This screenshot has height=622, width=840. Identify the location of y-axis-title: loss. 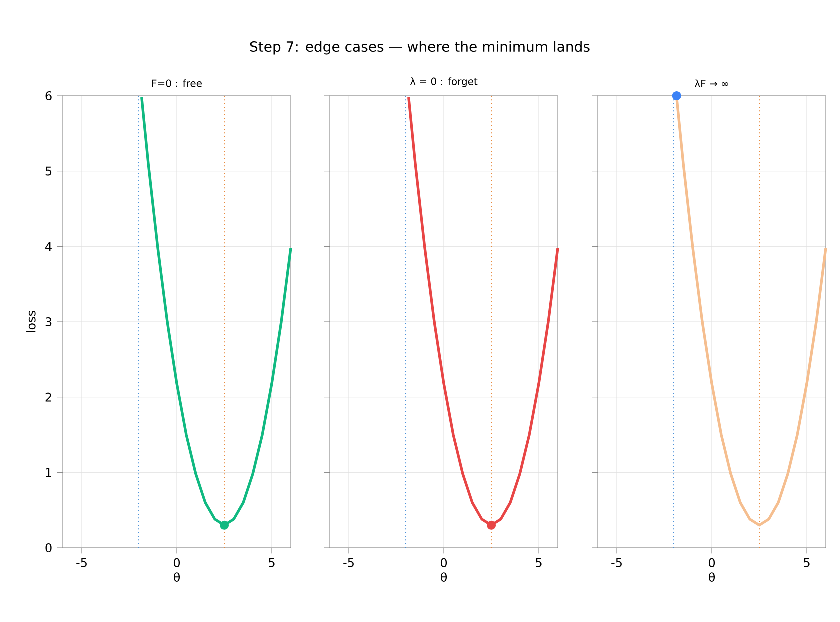
(31, 321).